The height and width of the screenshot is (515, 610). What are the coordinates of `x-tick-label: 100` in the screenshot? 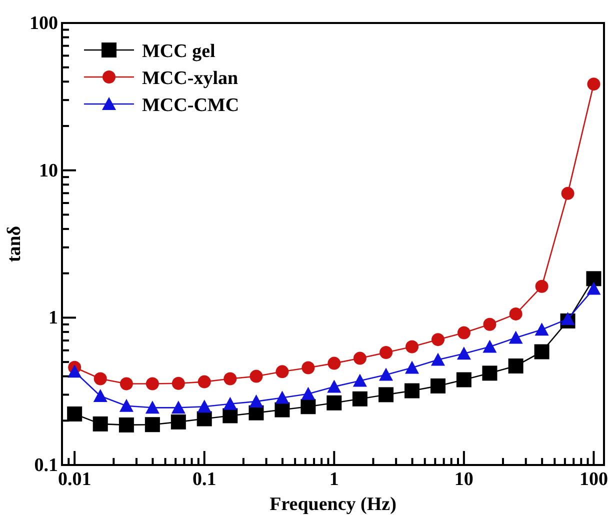 It's located at (593, 479).